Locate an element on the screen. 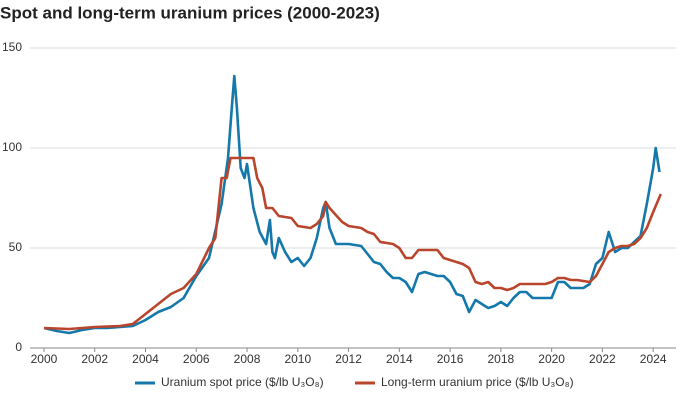  x-tick-label: 2022 is located at coordinates (602, 359).